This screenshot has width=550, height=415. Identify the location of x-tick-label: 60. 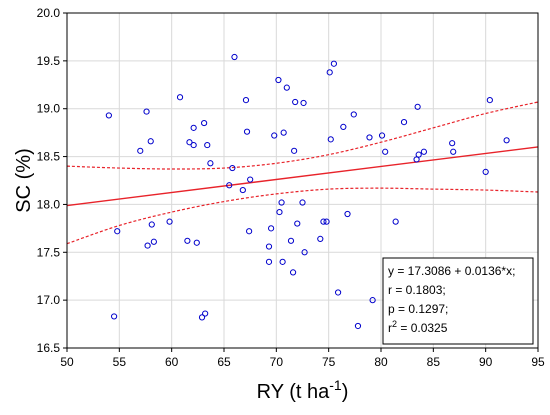
(172, 362).